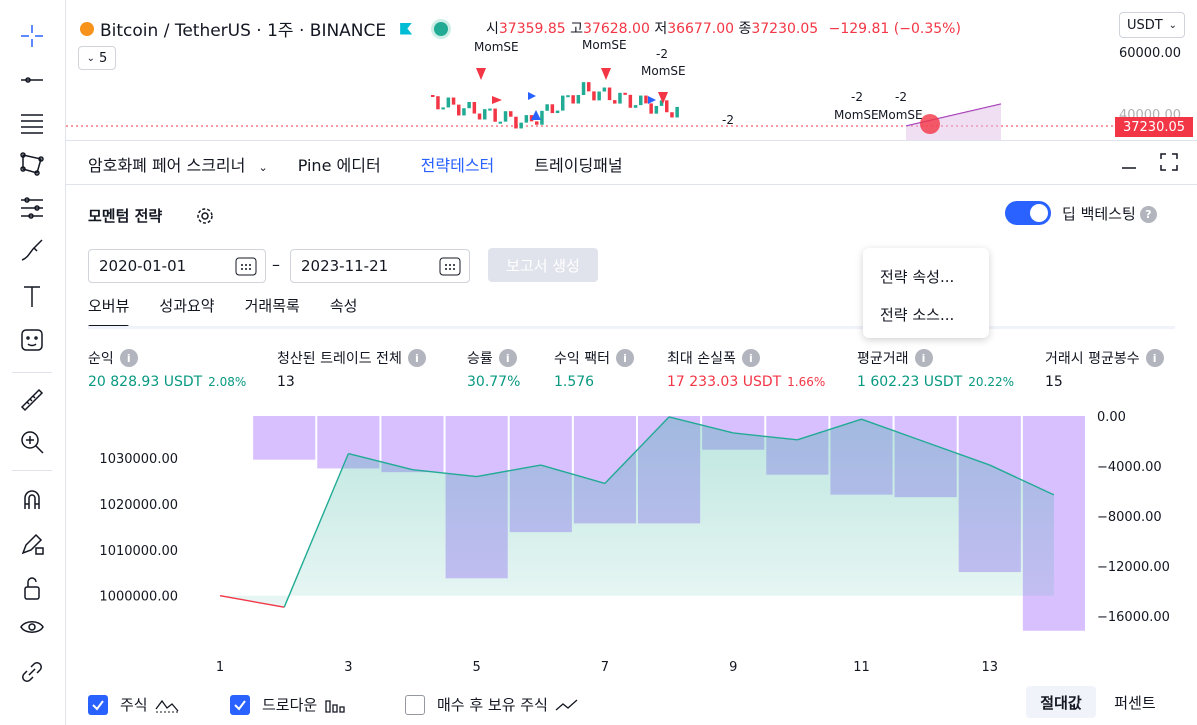 The width and height of the screenshot is (1197, 725). What do you see at coordinates (32, 340) in the screenshot?
I see `emoji-icon` at bounding box center [32, 340].